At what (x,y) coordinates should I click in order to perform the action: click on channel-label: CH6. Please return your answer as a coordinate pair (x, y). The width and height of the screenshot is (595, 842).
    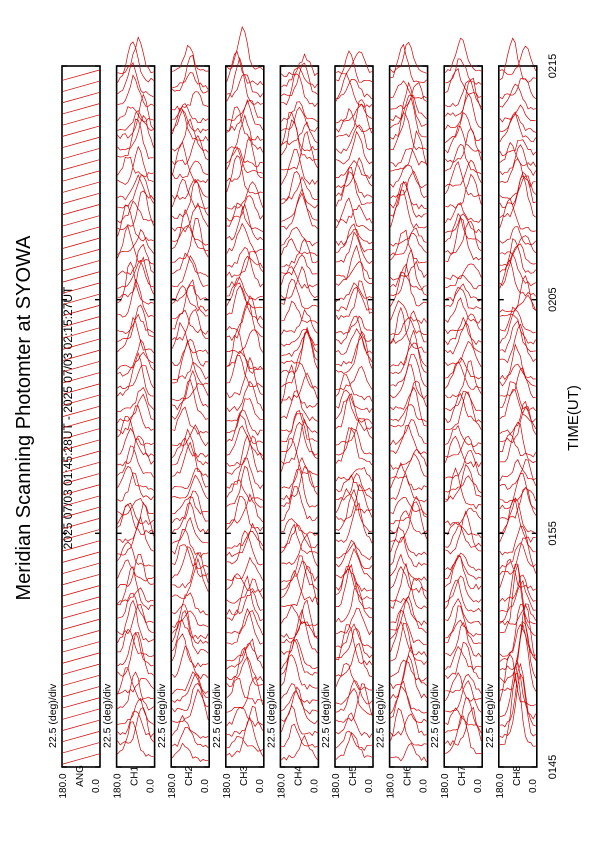
    Looking at the image, I should click on (408, 776).